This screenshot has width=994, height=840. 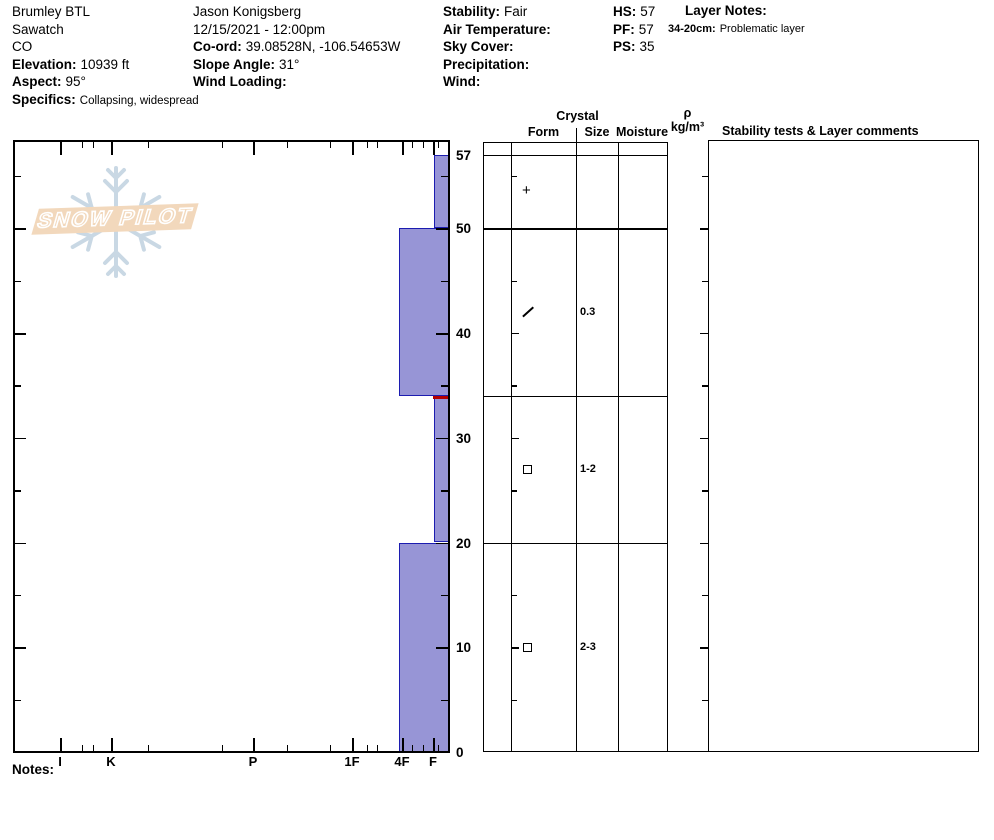 What do you see at coordinates (449, 446) in the screenshot?
I see `plot-border-right` at bounding box center [449, 446].